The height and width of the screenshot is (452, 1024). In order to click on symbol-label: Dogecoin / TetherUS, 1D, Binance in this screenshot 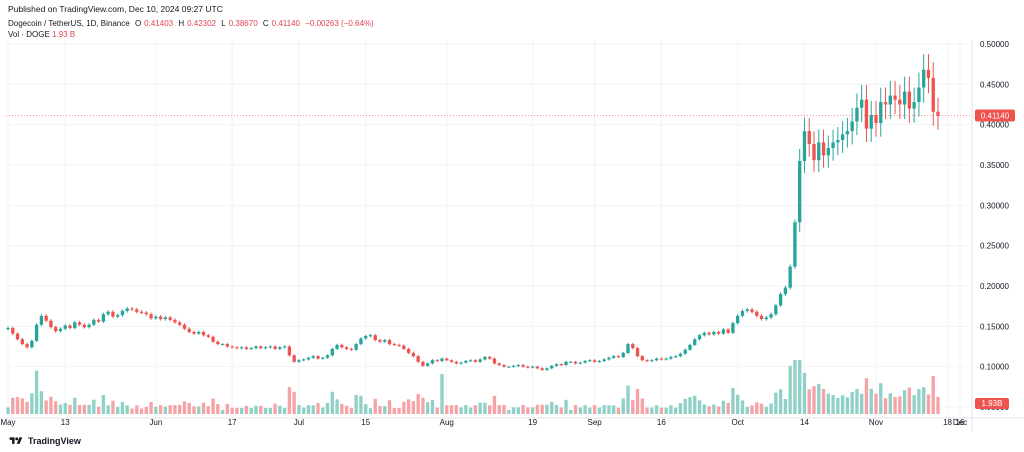, I will do `click(69, 23)`.